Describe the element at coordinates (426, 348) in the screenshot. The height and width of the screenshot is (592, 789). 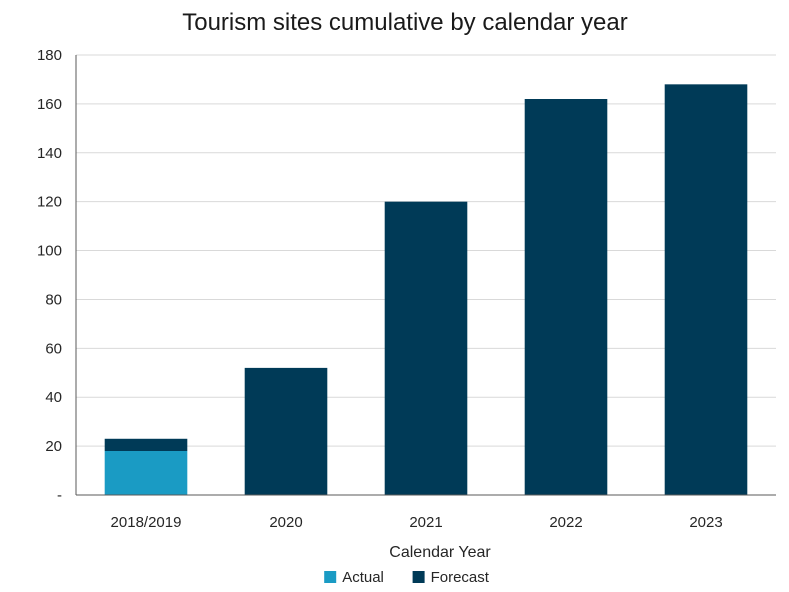
I see `bar-forecast-2021` at that location.